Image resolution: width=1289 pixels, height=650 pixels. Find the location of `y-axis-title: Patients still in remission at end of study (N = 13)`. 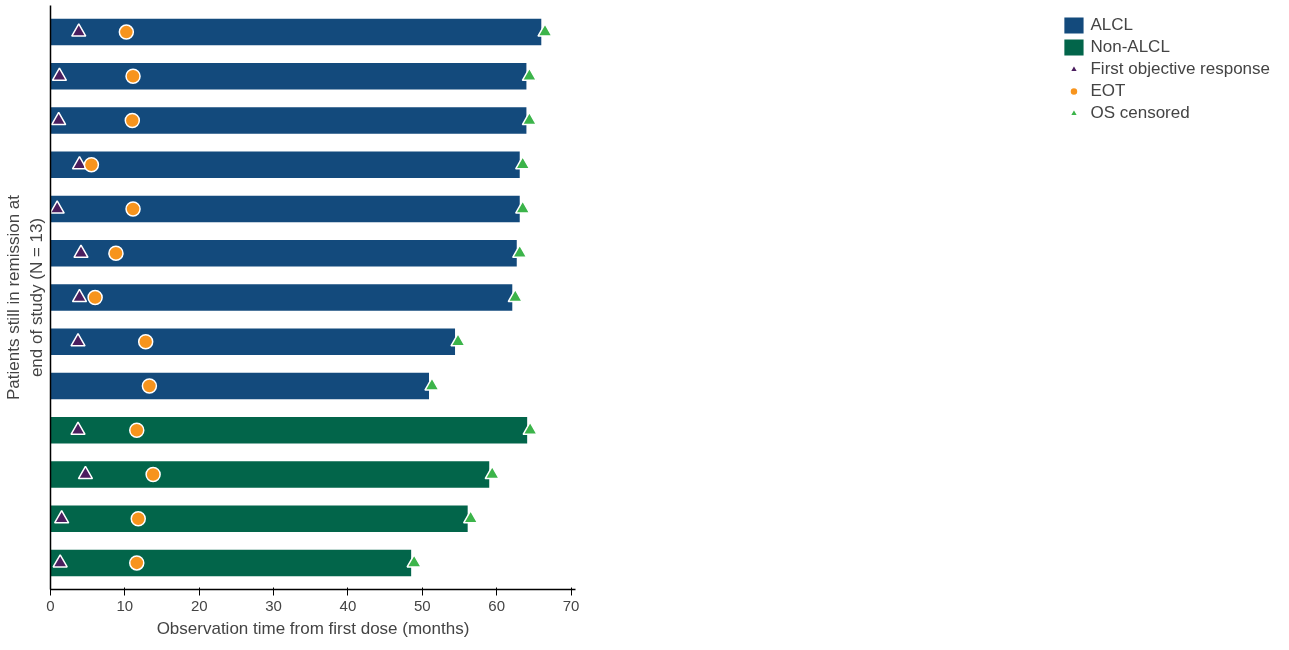

y-axis-title: Patients still in remission at end of study (N = 13) is located at coordinates (24, 297).